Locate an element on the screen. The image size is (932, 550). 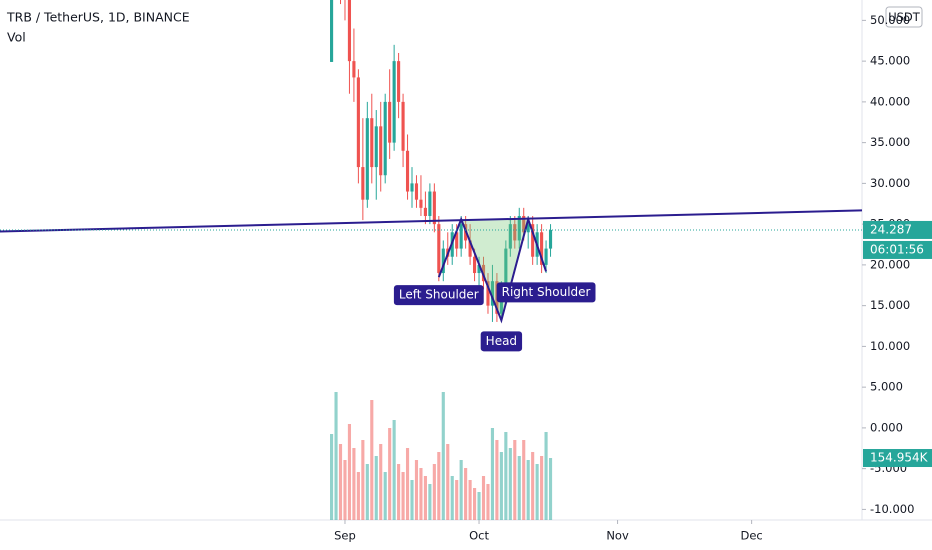
pattern-label: Left Shoulder is located at coordinates (438, 295).